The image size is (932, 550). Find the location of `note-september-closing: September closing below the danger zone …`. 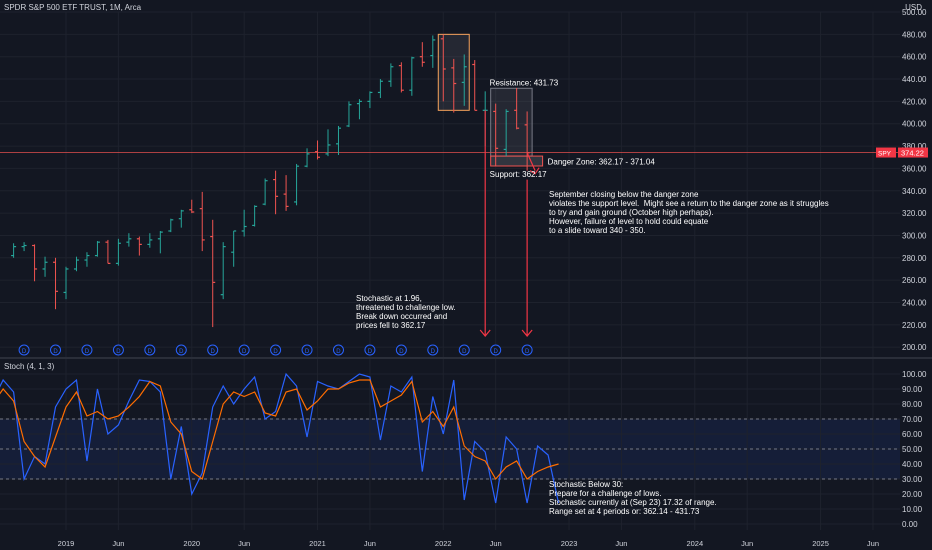

note-september-closing: September closing below the danger zone … is located at coordinates (689, 212).